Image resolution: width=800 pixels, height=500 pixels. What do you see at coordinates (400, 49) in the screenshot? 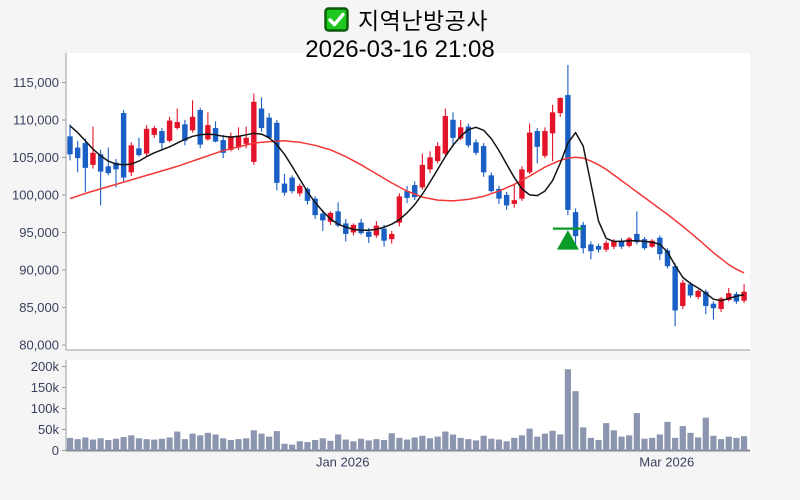
I see `chart-timestamp: 2026-03-16 21:08` at bounding box center [400, 49].